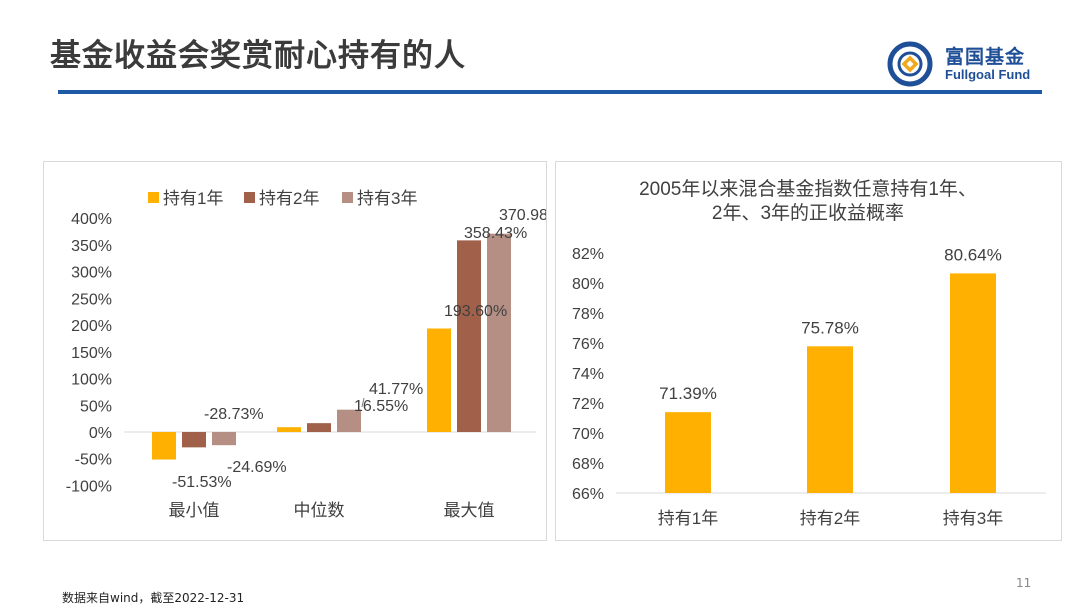  I want to click on legend-label: 持有1年, so click(193, 198).